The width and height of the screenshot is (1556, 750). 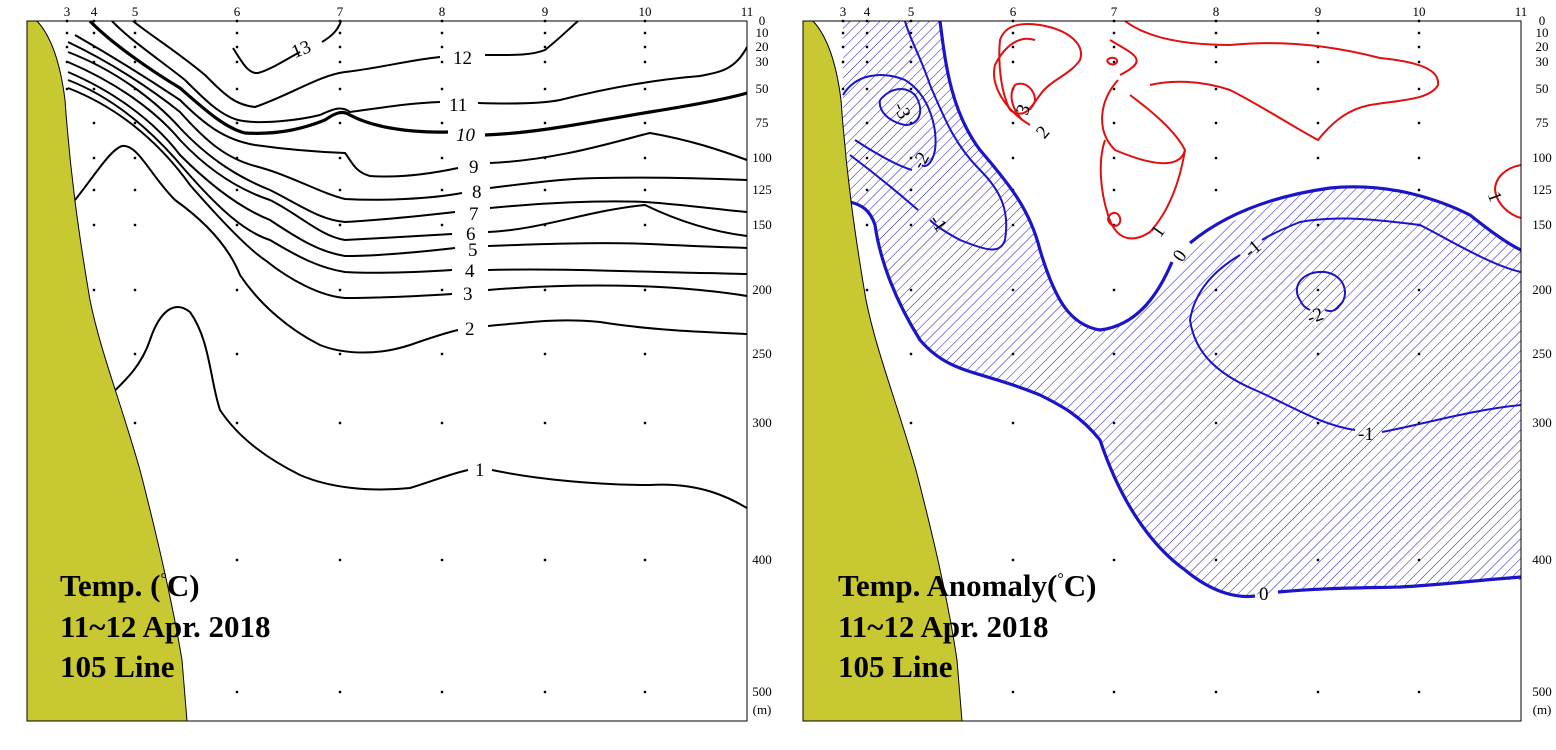 I want to click on station-label: 9, so click(x=545, y=11).